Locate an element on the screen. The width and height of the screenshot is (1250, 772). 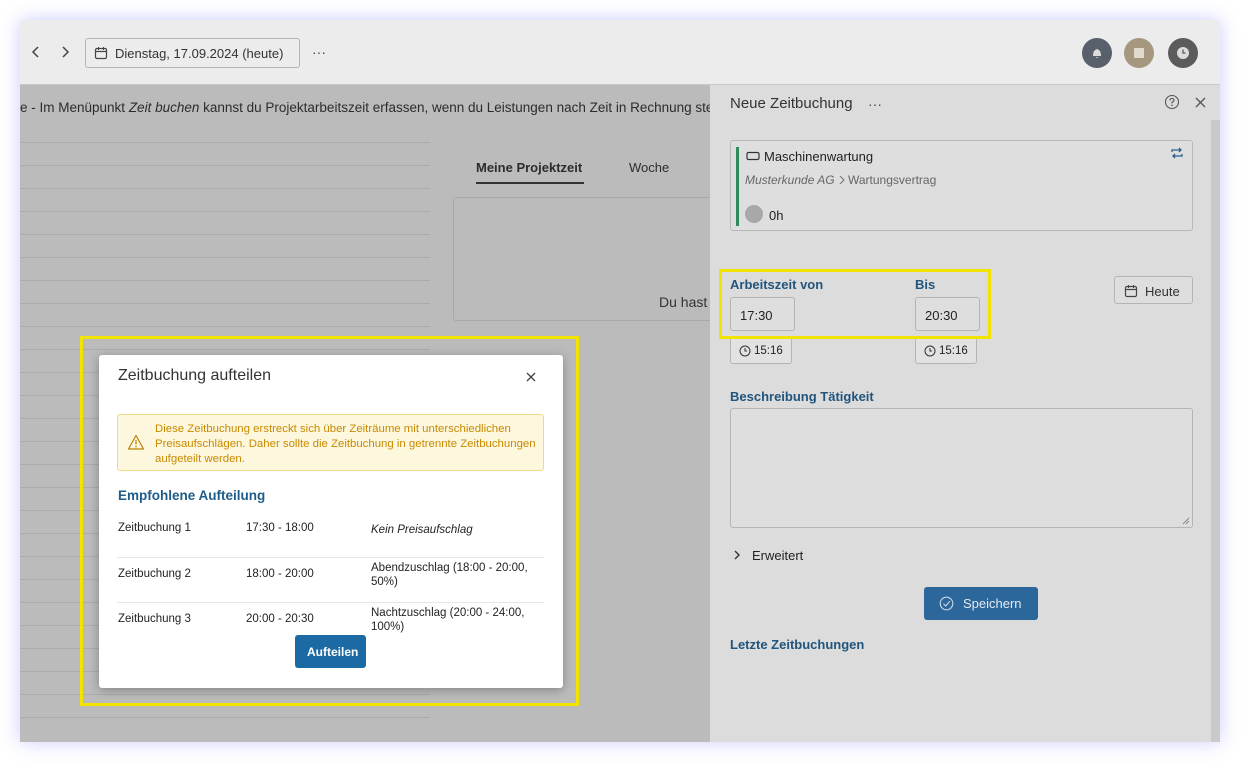
to-now-button: 15:16 is located at coordinates (946, 350).